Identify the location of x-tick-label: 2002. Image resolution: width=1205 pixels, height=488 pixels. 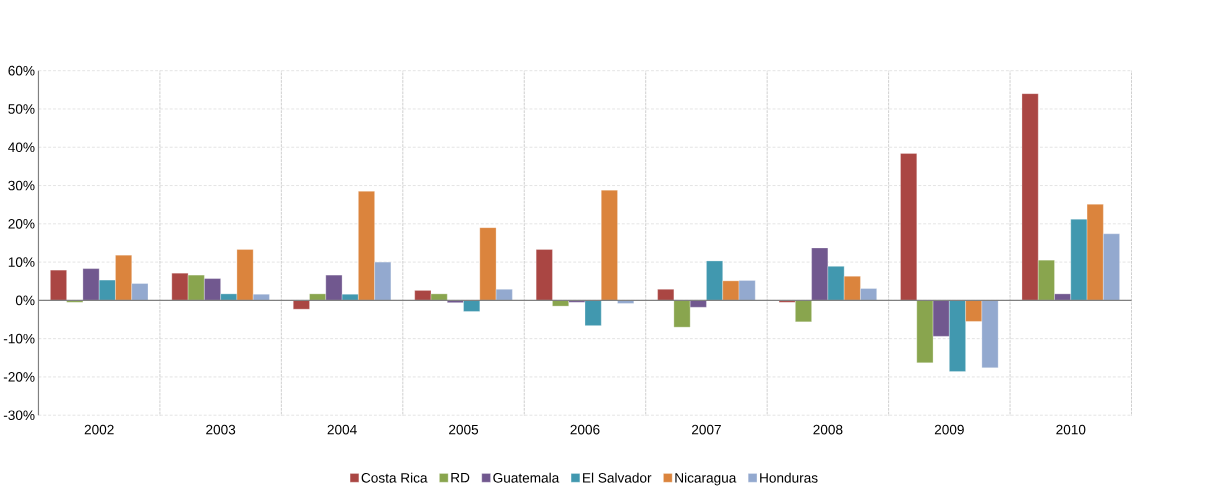
(99, 429).